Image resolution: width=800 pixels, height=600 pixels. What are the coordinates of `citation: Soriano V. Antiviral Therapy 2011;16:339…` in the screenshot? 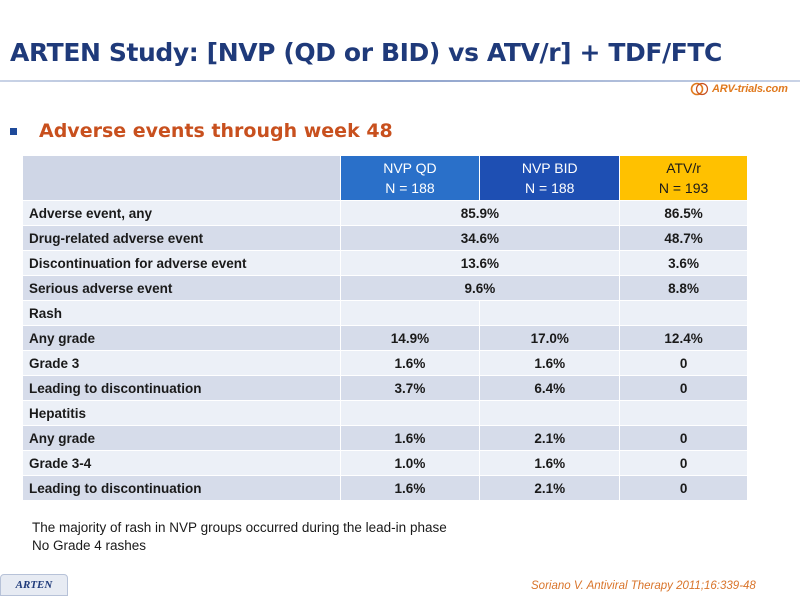 It's located at (643, 586).